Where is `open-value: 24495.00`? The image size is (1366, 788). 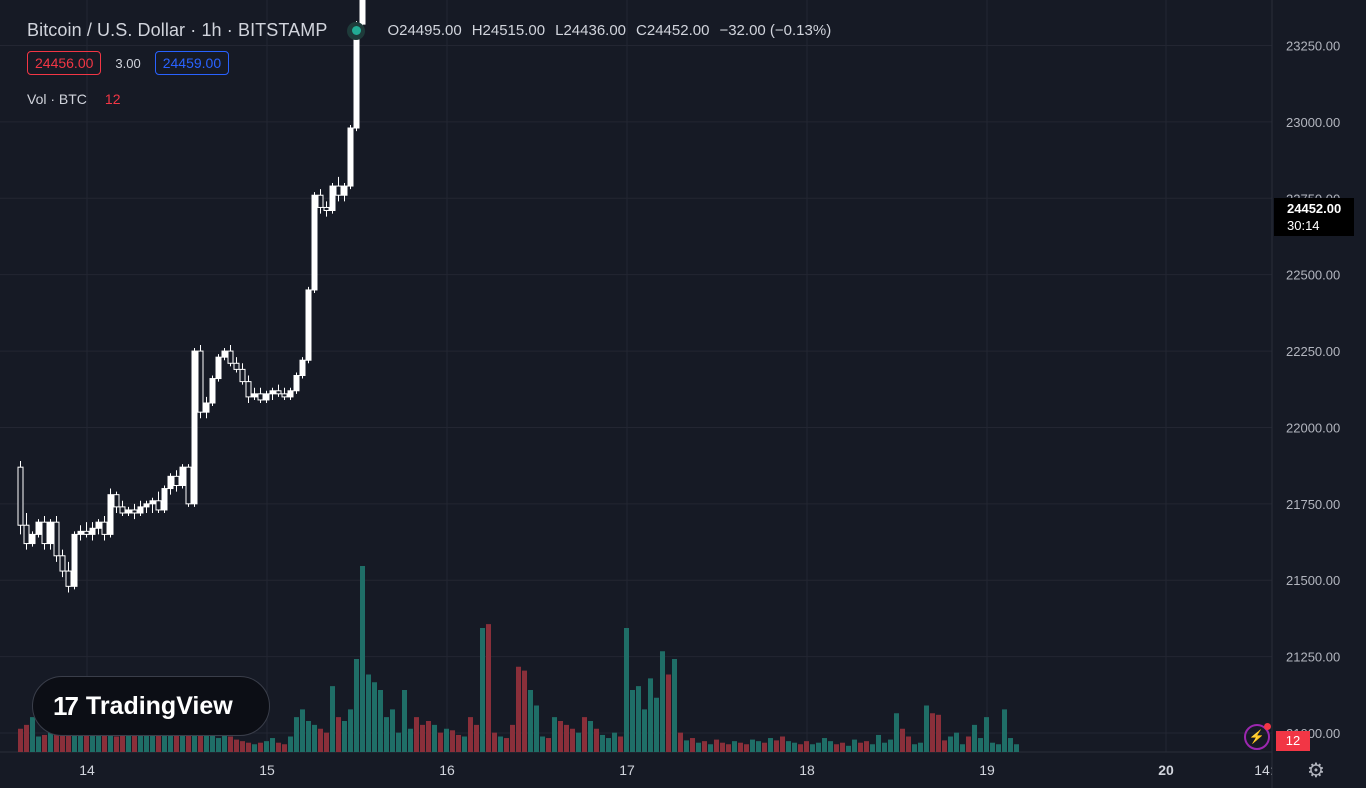 open-value: 24495.00 is located at coordinates (430, 30).